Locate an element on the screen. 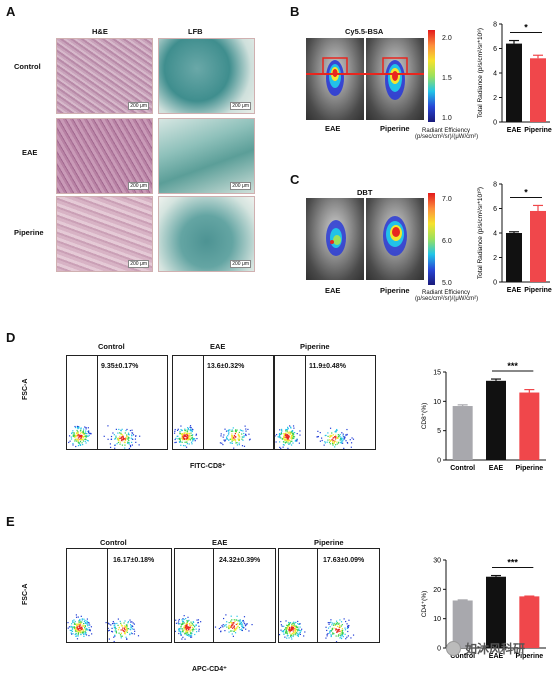 This screenshot has width=557, height=678. y-tick-label: 6 is located at coordinates (495, 209).